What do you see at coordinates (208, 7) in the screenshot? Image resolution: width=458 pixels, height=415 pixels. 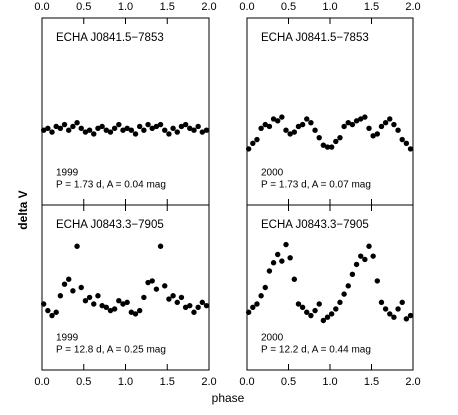 I see `x-tick-label: 2.0` at bounding box center [208, 7].